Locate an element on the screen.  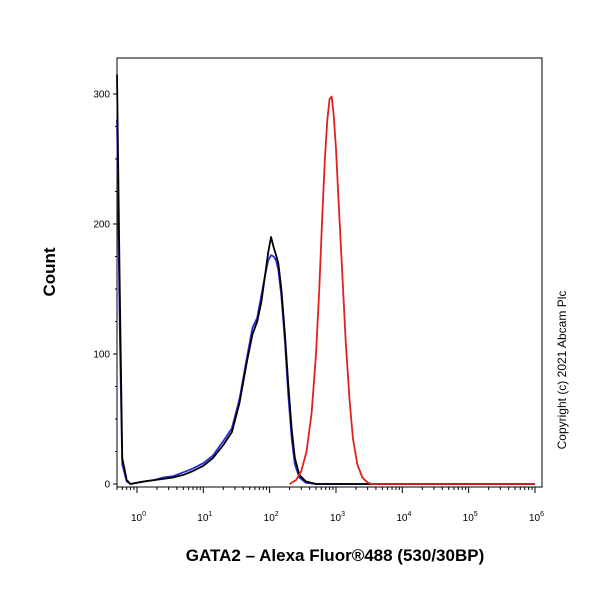
x-axis: 10⁰ 10¹ 10² 10³ 10⁴ 10⁵ 10⁶ is located at coordinates (330, 505).